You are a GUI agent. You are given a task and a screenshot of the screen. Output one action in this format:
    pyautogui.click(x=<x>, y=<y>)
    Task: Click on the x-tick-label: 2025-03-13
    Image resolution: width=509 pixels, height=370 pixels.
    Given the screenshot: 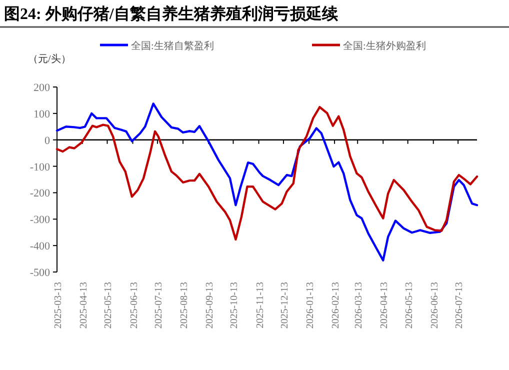 What is the action you would take?
    pyautogui.click(x=58, y=305)
    